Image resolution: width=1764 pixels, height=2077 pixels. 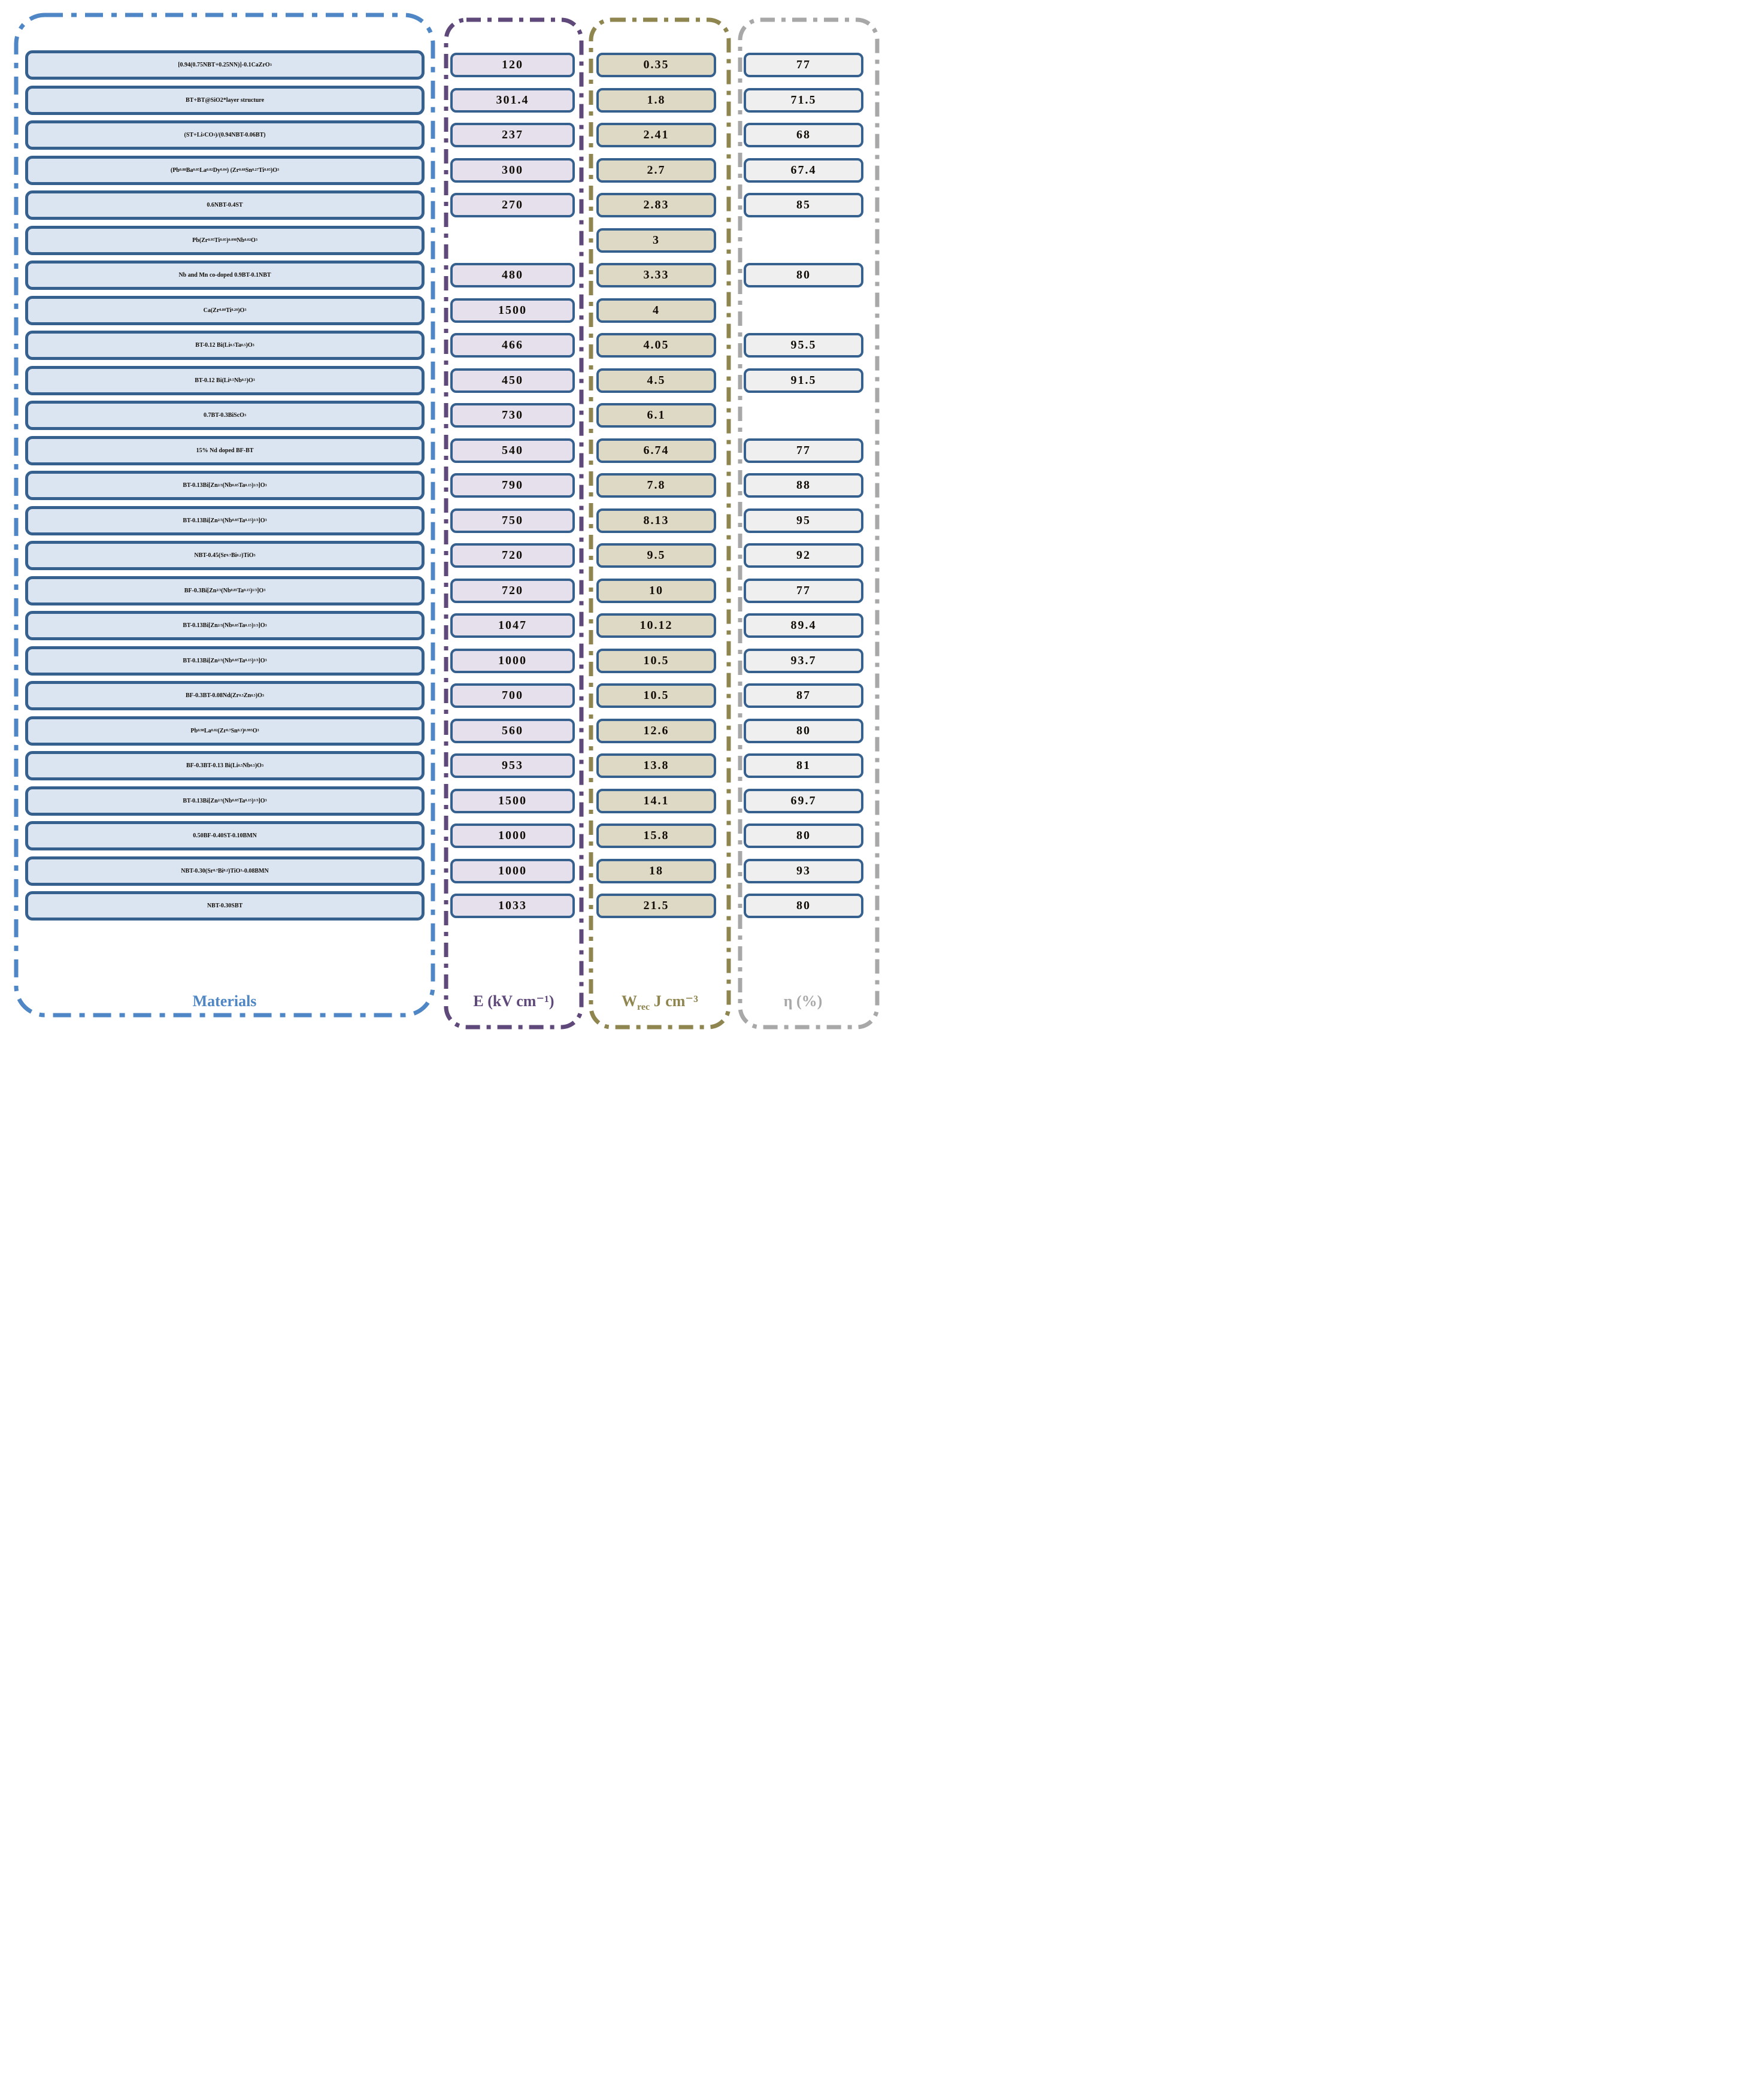 What do you see at coordinates (660, 1002) in the screenshot?
I see `wrec-column-header: Wrec J cm⁻³` at bounding box center [660, 1002].